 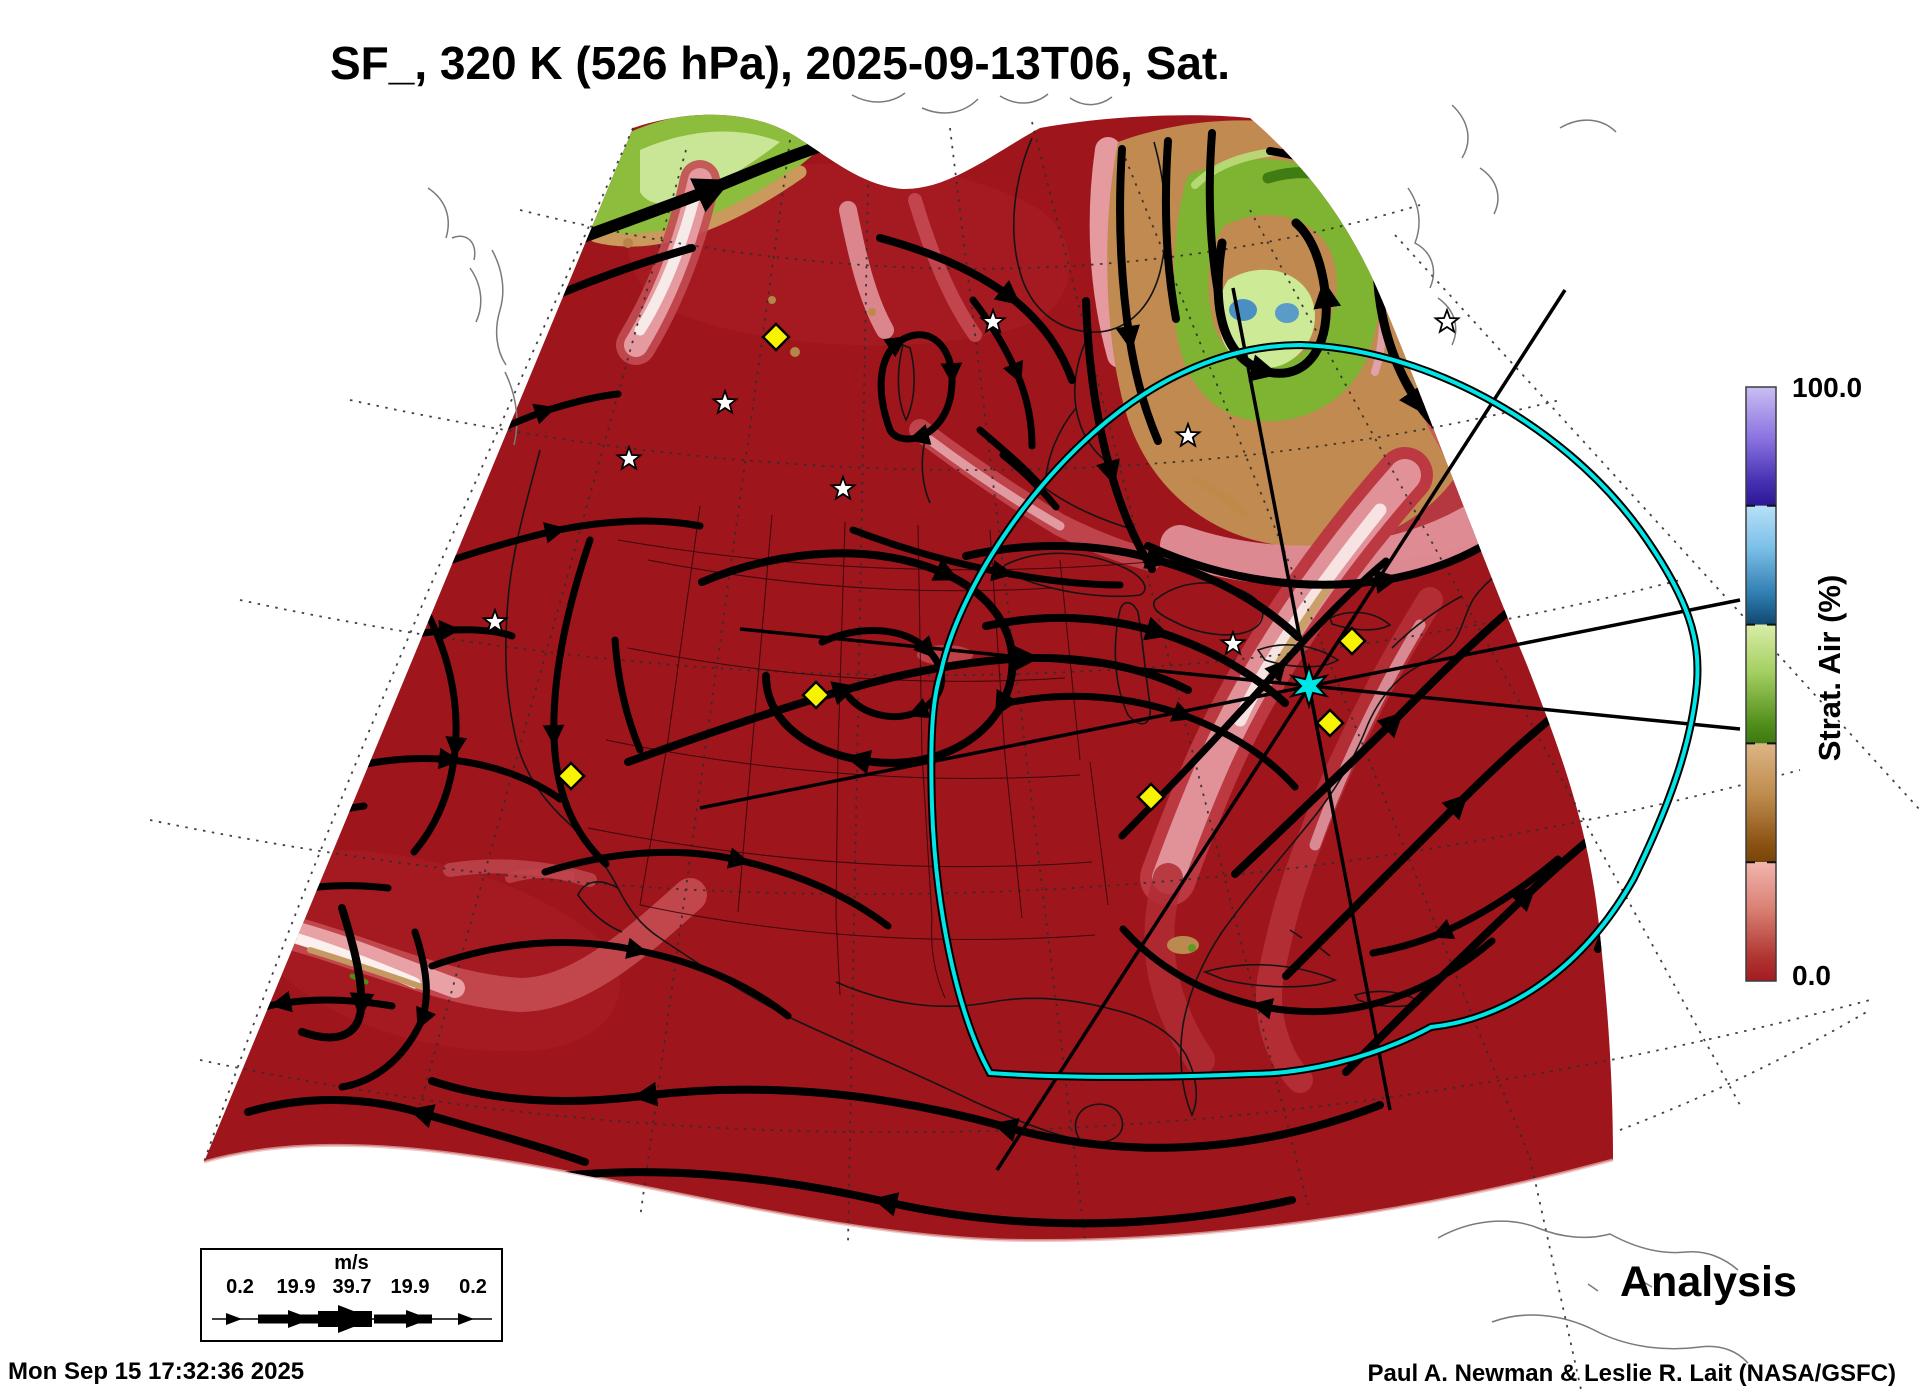 I want to click on colorbar-ticks, so click(x=1761, y=684).